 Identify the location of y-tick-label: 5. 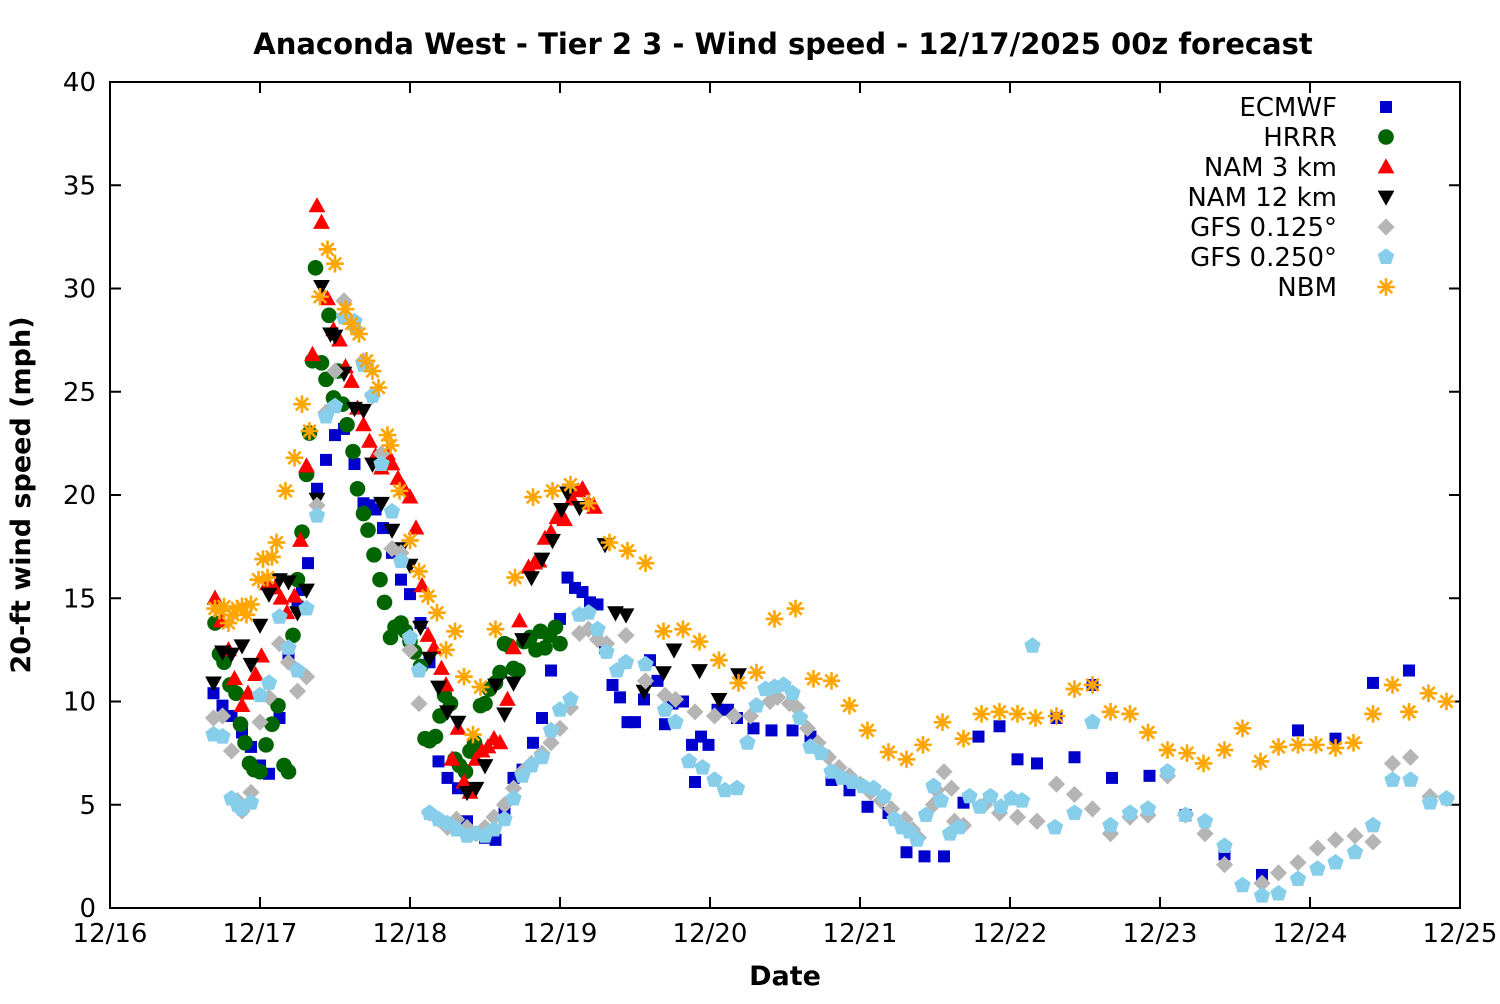
(87, 806).